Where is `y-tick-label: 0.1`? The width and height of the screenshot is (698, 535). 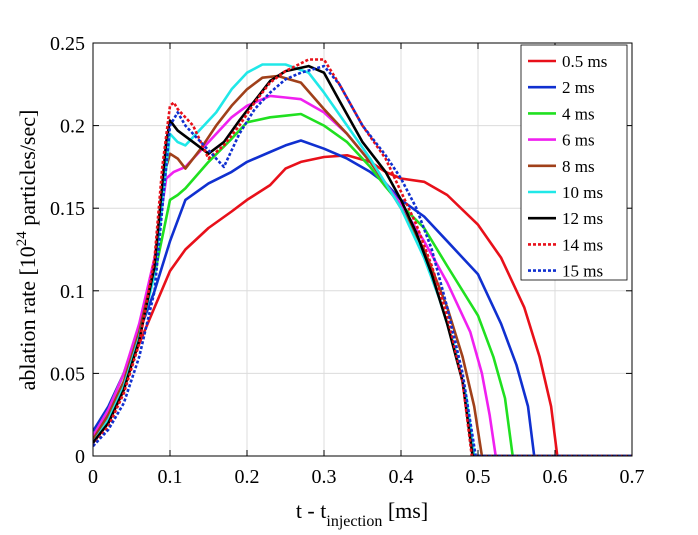 y-tick-label: 0.1 is located at coordinates (72, 292).